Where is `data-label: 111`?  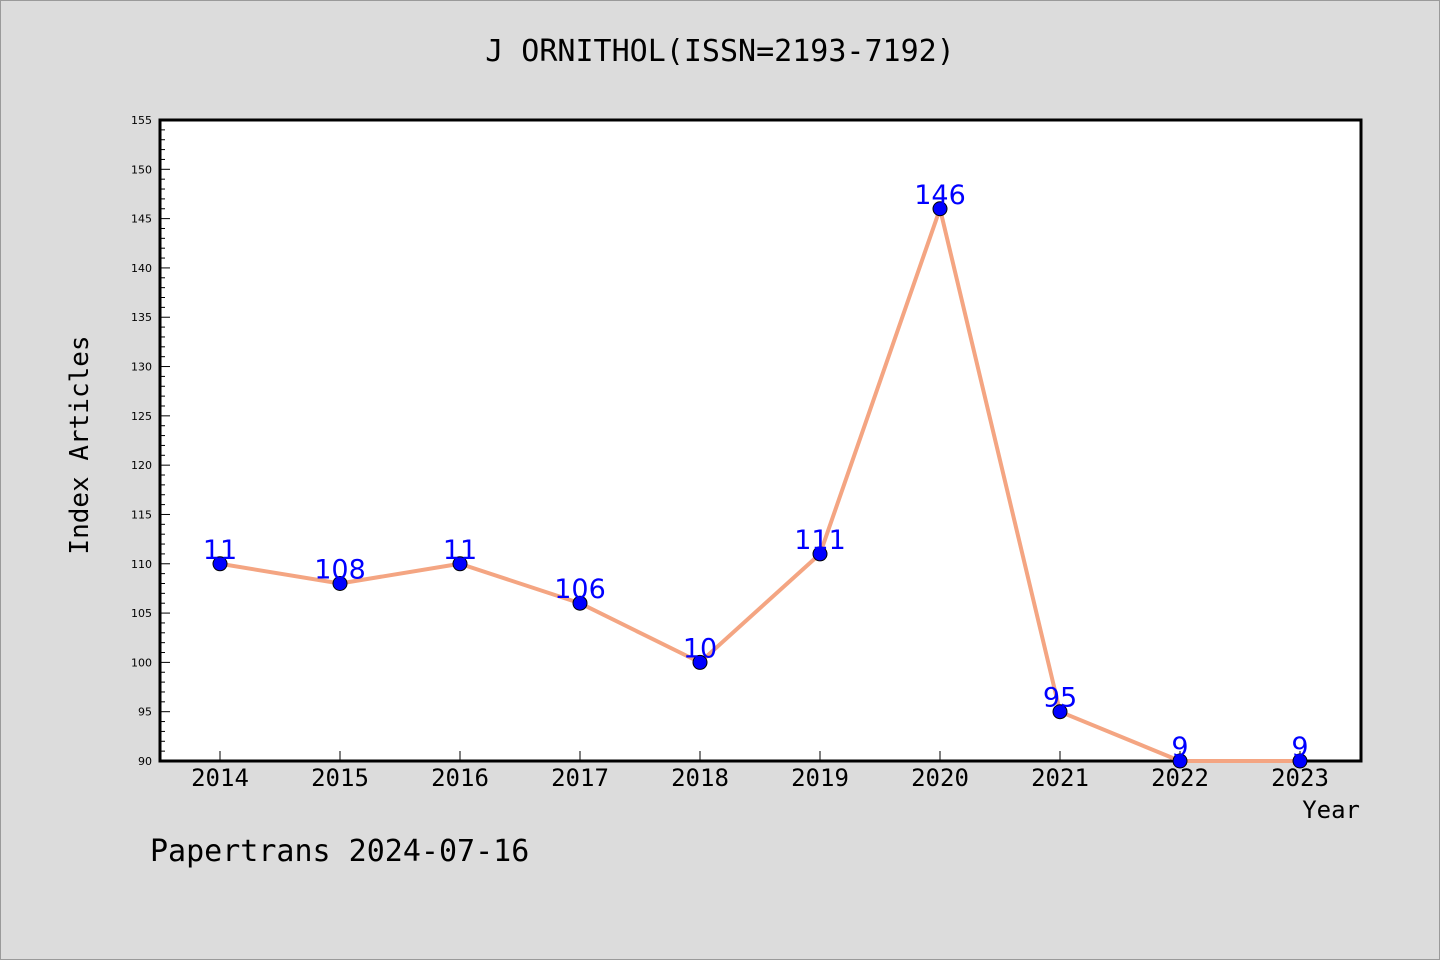
data-label: 111 is located at coordinates (820, 540).